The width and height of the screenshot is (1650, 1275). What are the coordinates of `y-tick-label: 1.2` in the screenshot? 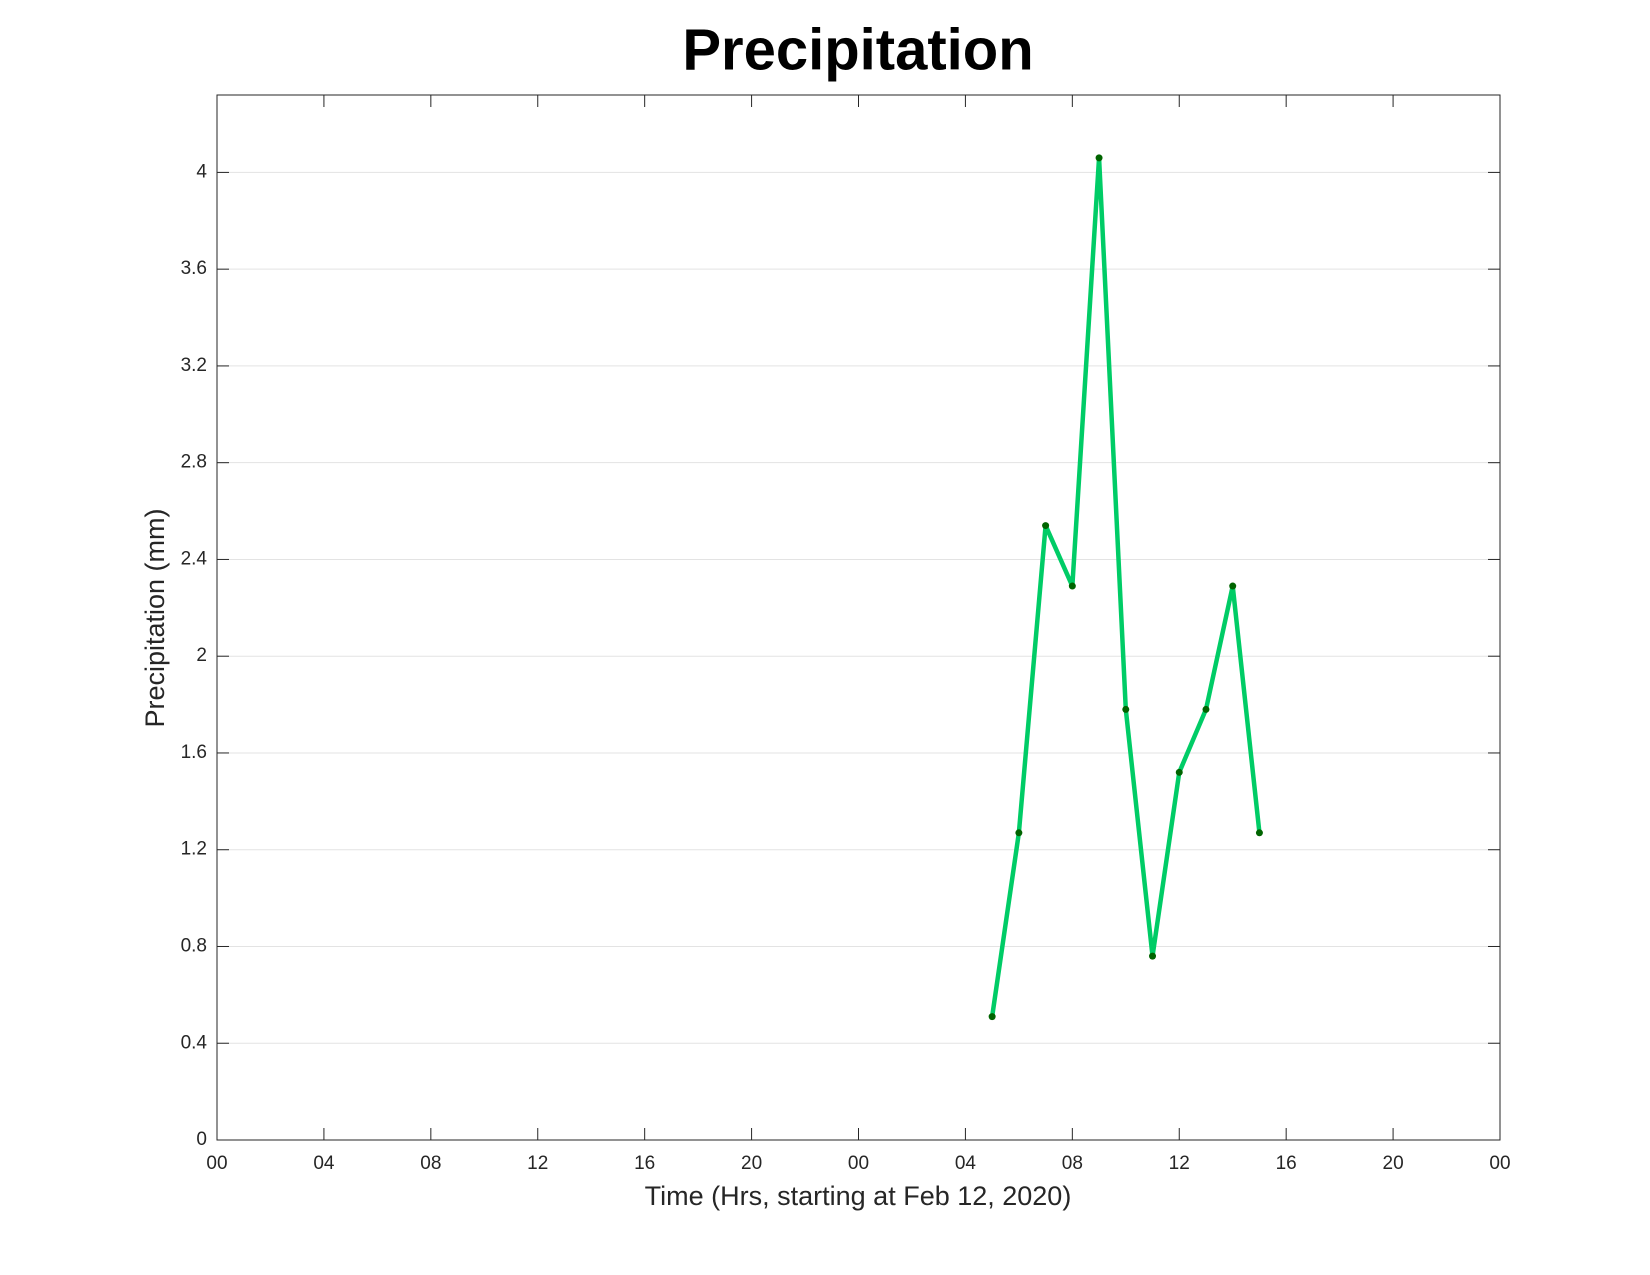 It's located at (194, 849).